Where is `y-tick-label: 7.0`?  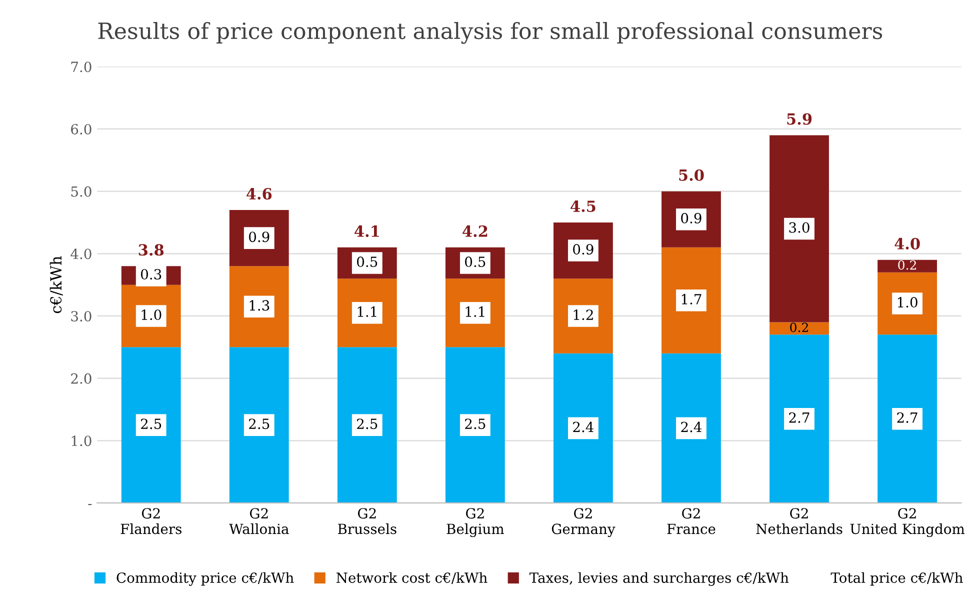
y-tick-label: 7.0 is located at coordinates (81, 67).